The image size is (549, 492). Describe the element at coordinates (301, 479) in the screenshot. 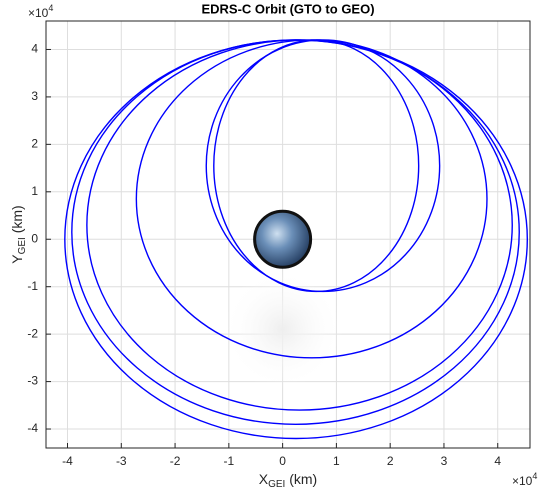

I see `x-axis-label-unit: (km)` at that location.